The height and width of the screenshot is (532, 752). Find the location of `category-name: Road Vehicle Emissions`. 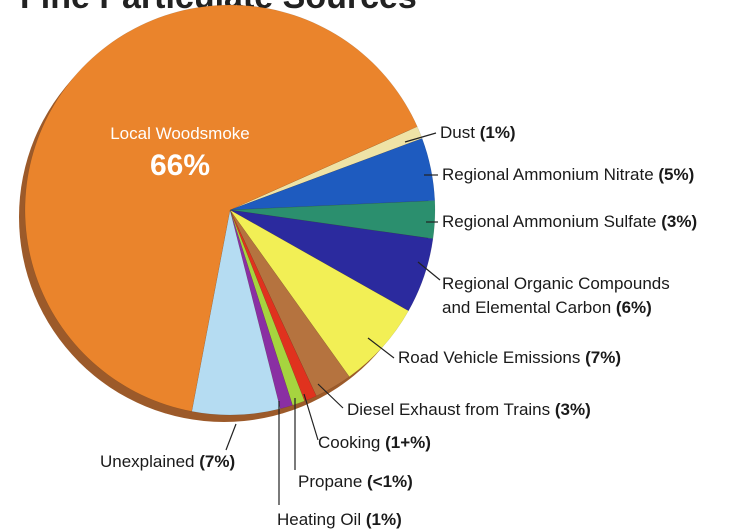

category-name: Road Vehicle Emissions is located at coordinates (489, 357).